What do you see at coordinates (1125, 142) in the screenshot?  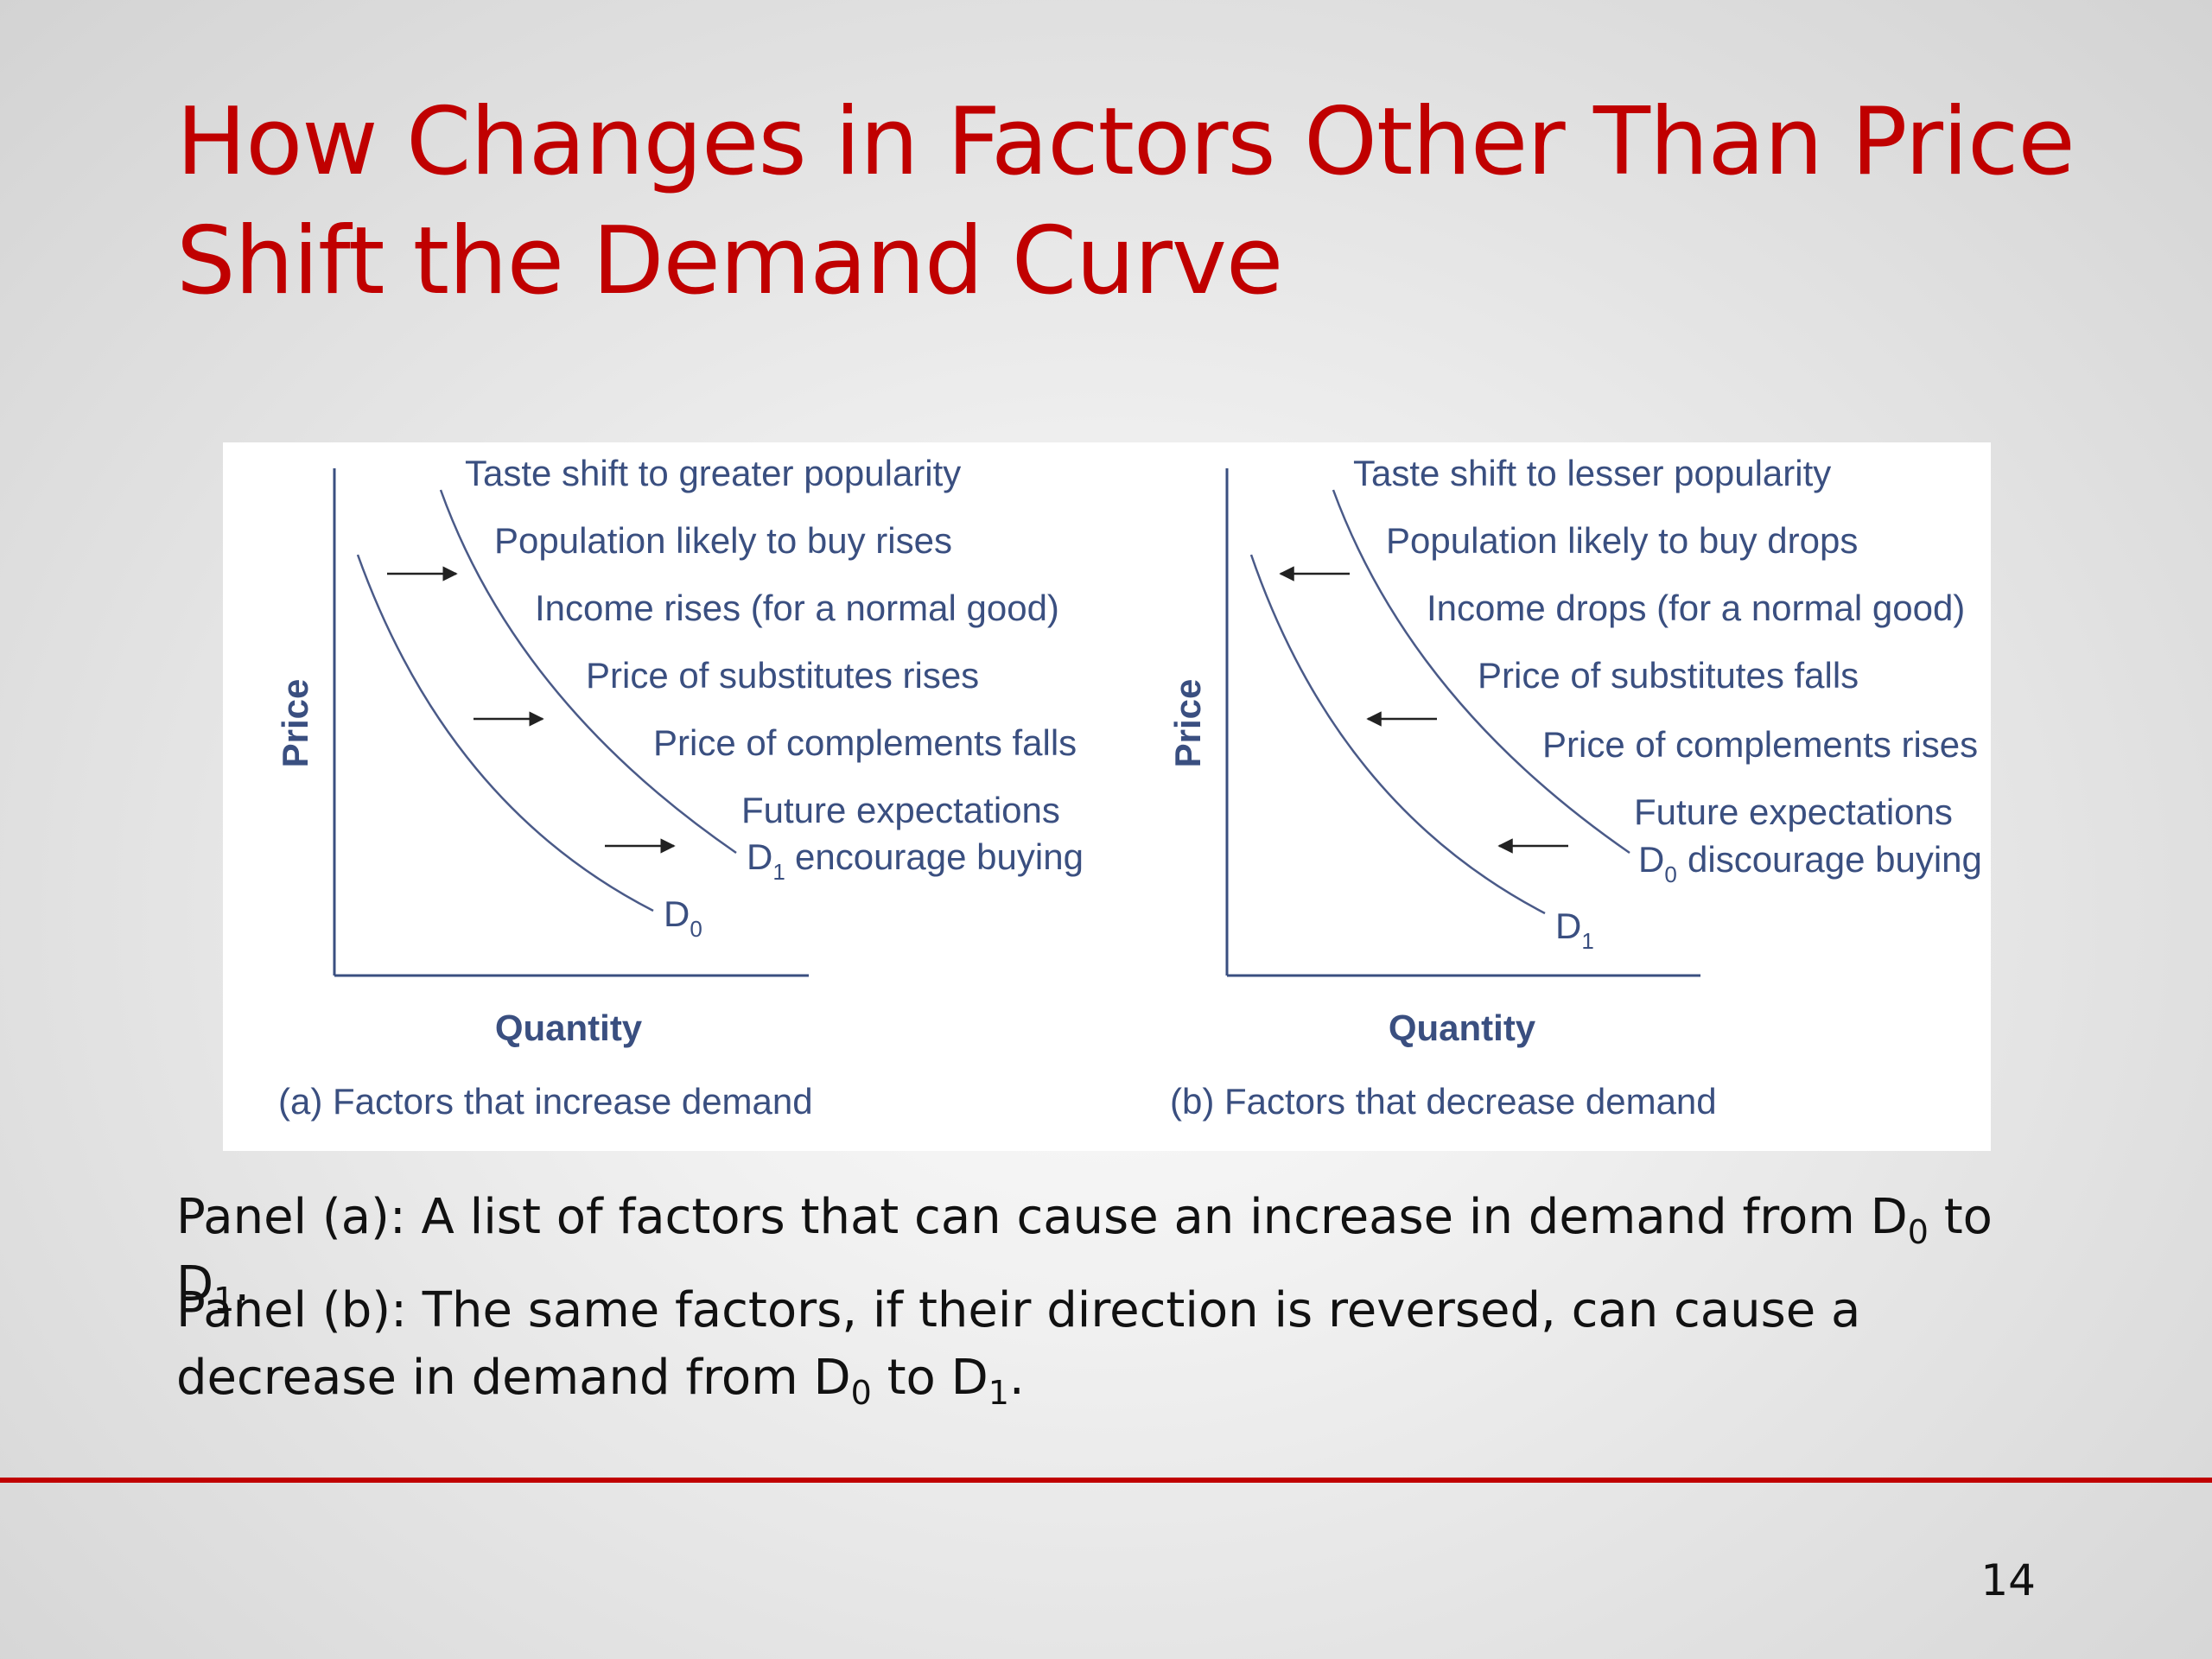 I see `slide-title-line-1: How Changes in Factors Other Than Price` at bounding box center [1125, 142].